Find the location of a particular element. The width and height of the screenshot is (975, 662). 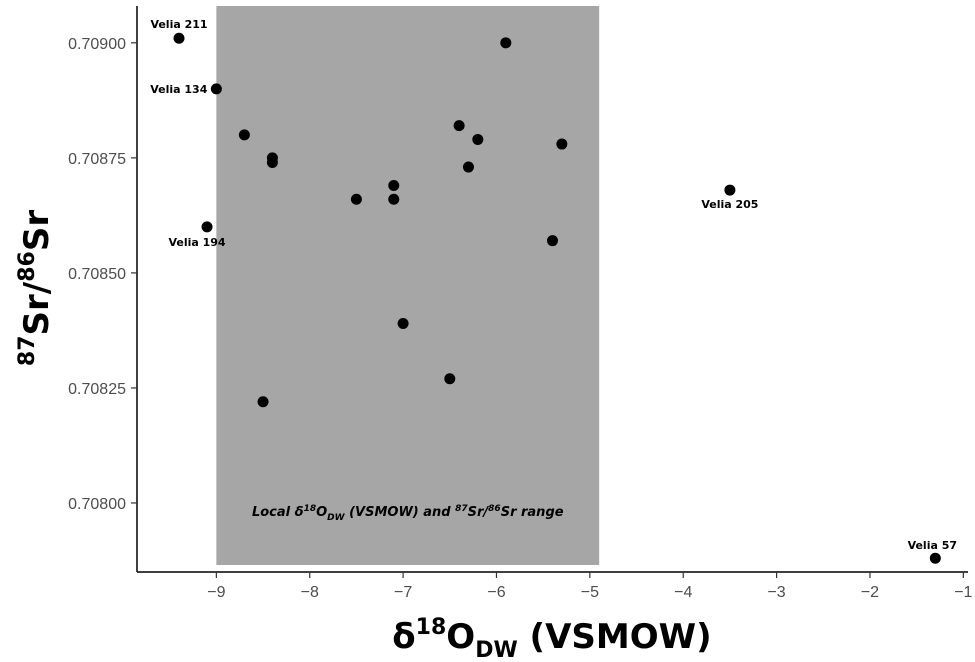

x-axis-title: δ18ODW (VSMOW) is located at coordinates (551, 638).